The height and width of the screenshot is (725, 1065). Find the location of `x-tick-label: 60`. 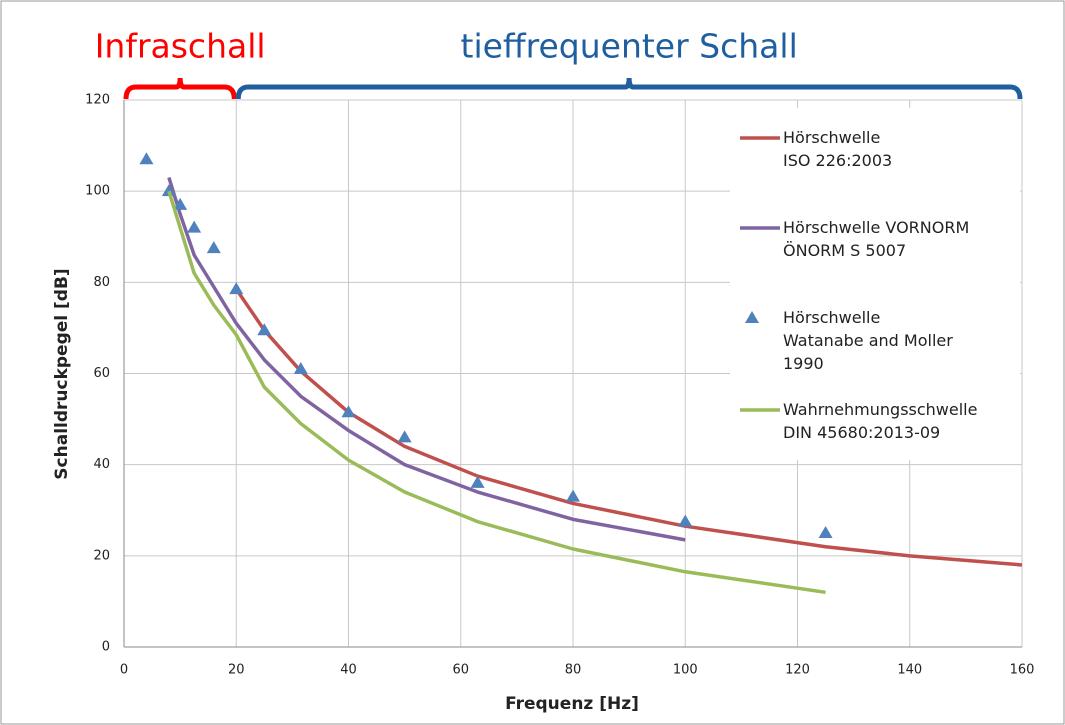

x-tick-label: 60 is located at coordinates (460, 670).